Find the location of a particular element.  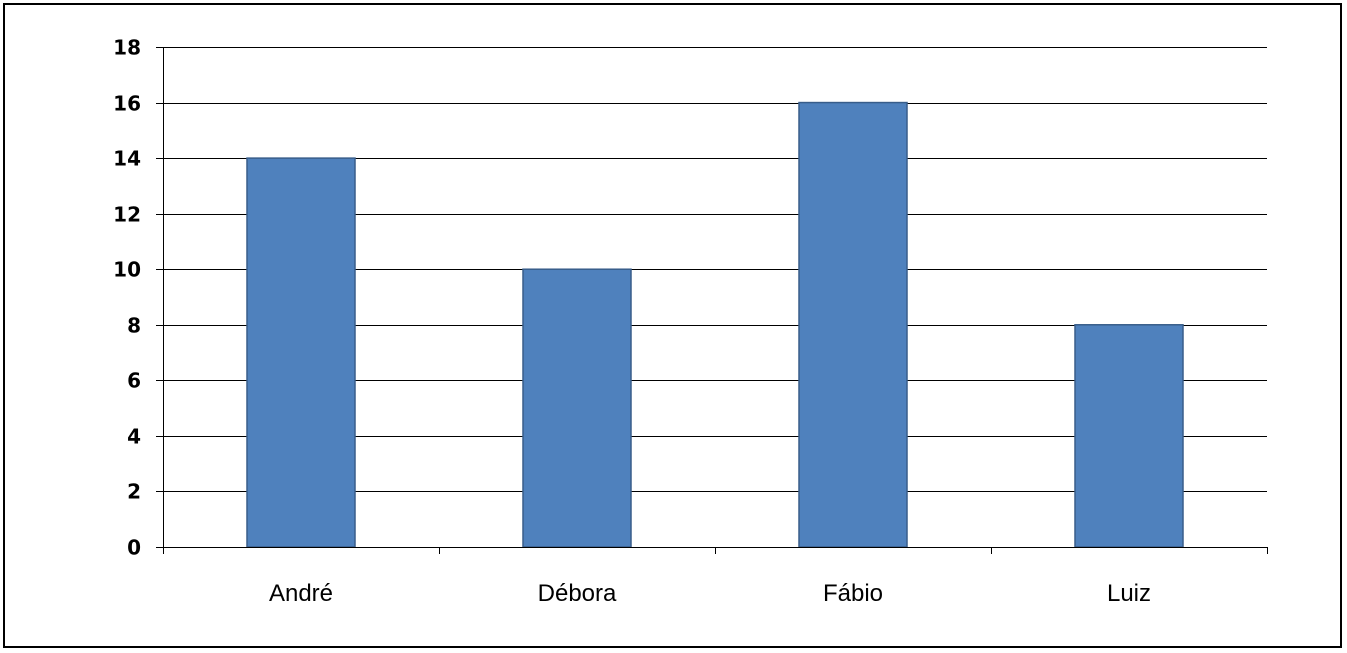

y-axis-tick-label: 6 is located at coordinates (134, 381).